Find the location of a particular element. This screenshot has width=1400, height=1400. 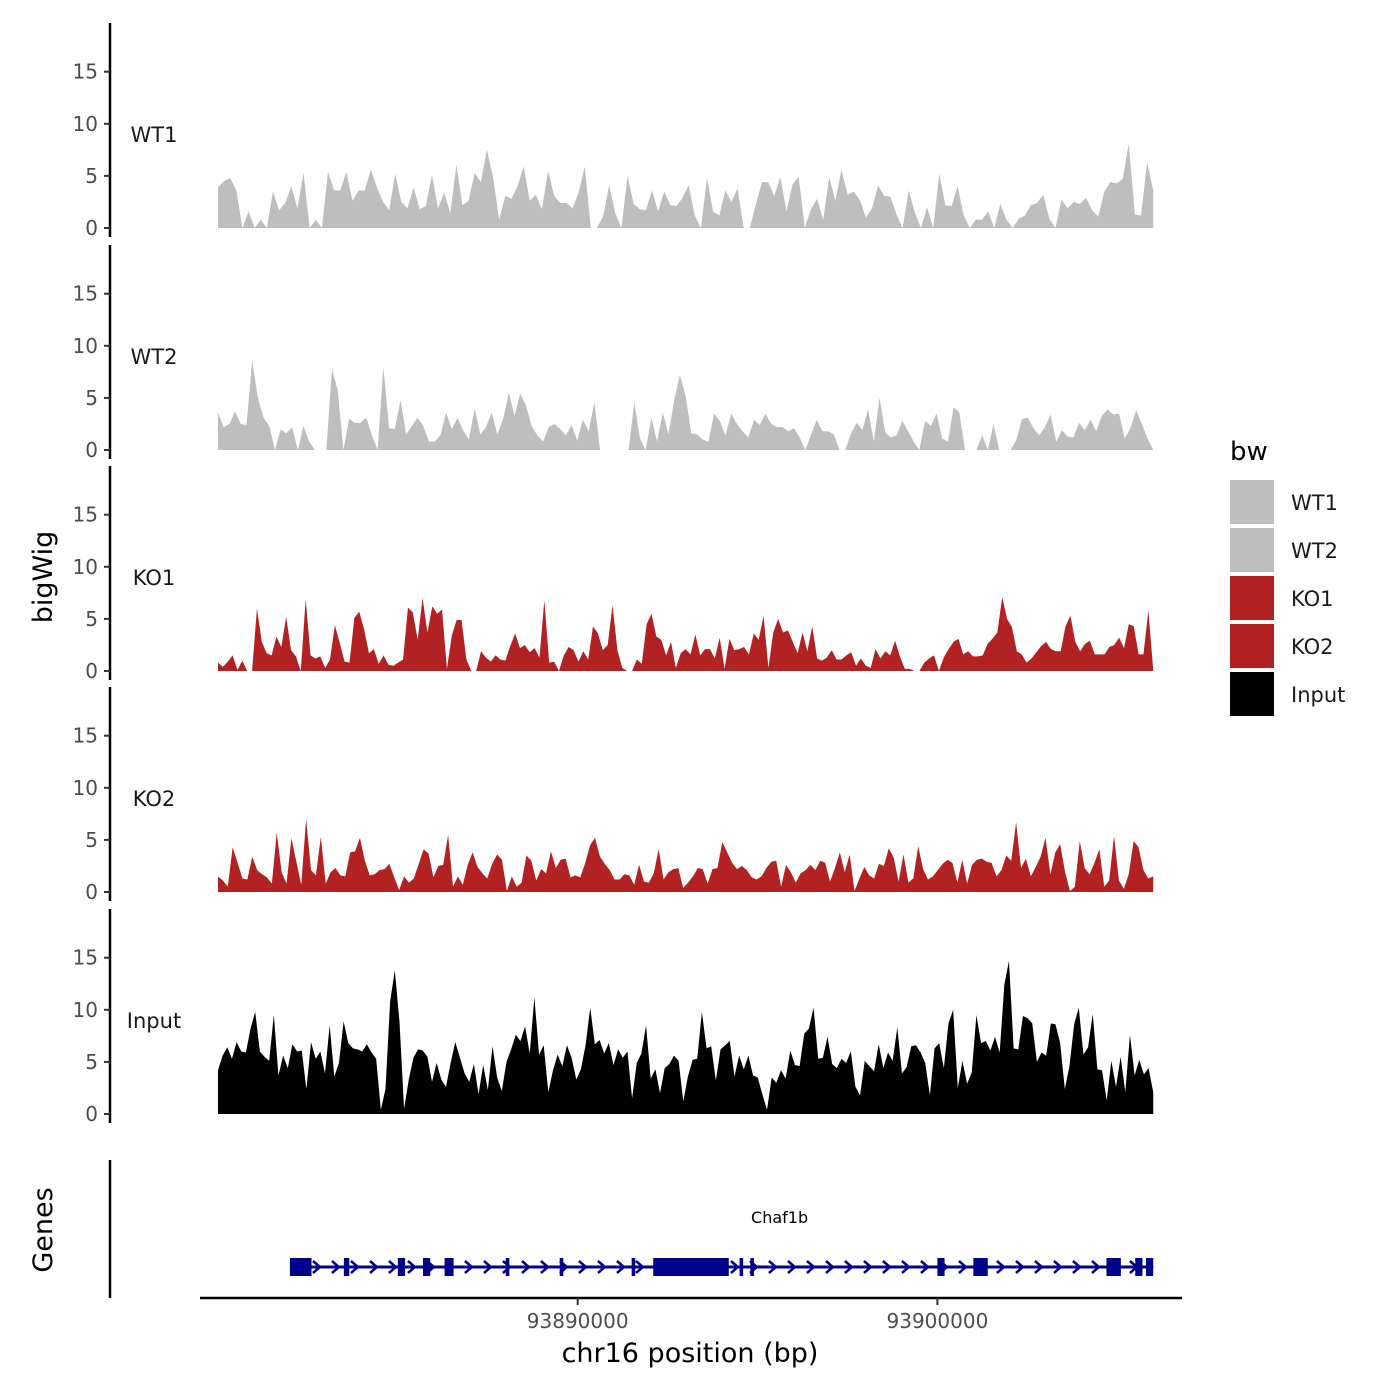

legend-label-input: Input is located at coordinates (1318, 695).